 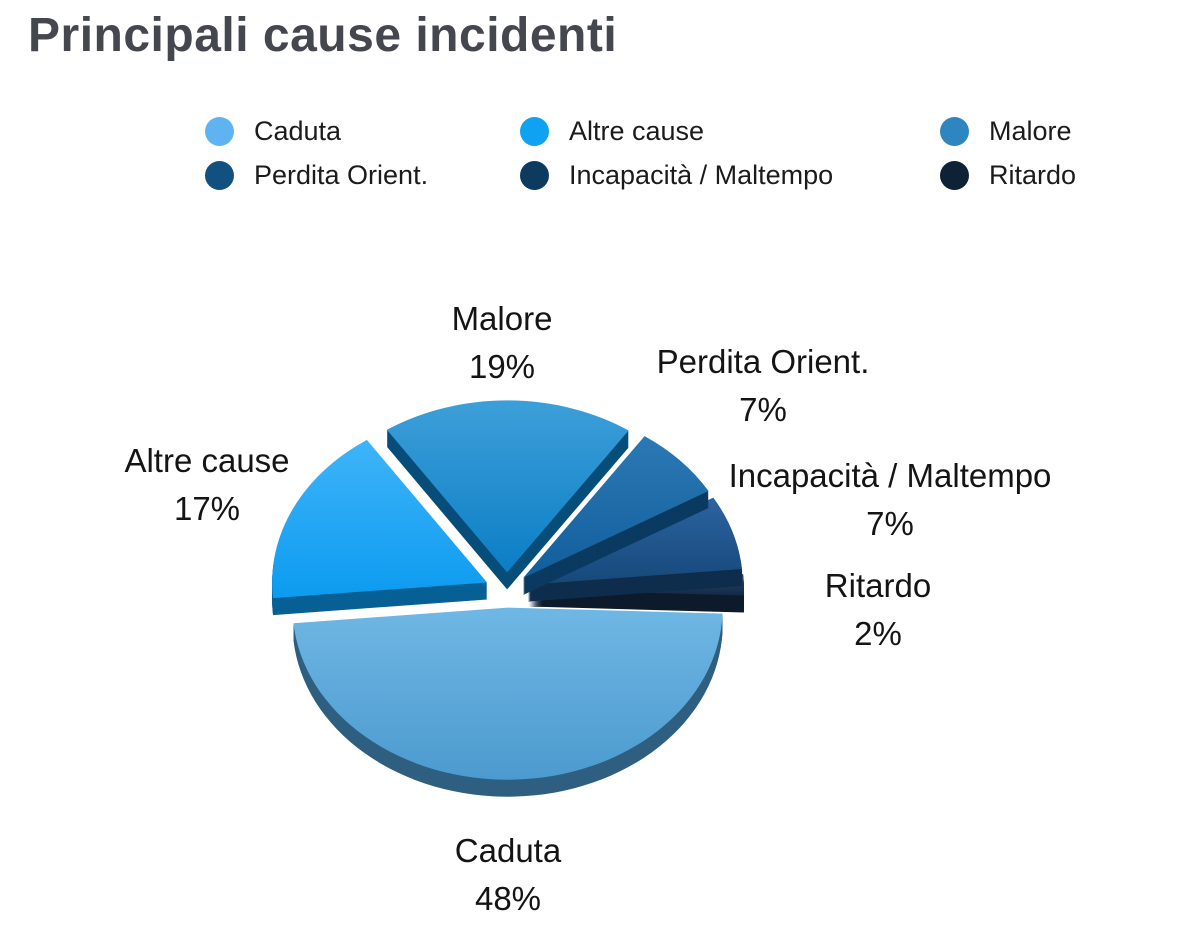 I want to click on slice-label-malore: Malore 19%, so click(x=502, y=343).